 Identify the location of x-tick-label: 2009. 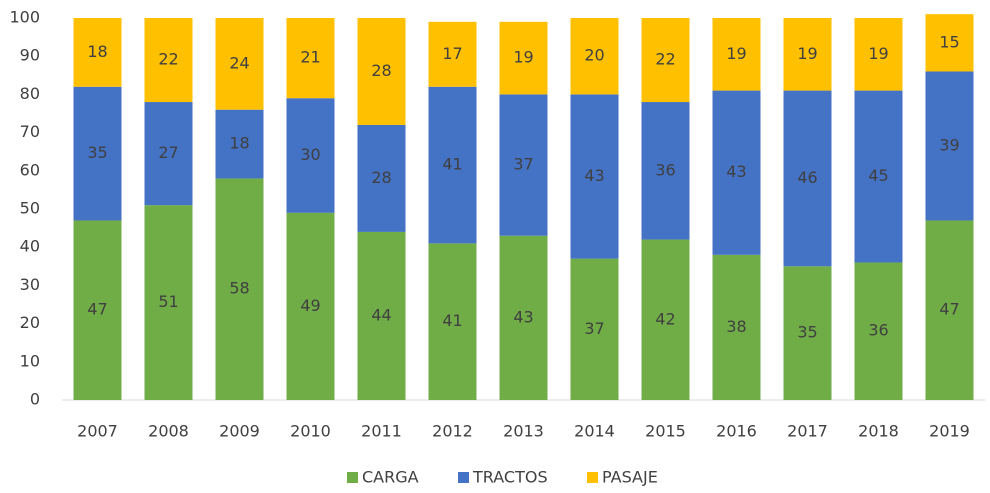
(239, 431).